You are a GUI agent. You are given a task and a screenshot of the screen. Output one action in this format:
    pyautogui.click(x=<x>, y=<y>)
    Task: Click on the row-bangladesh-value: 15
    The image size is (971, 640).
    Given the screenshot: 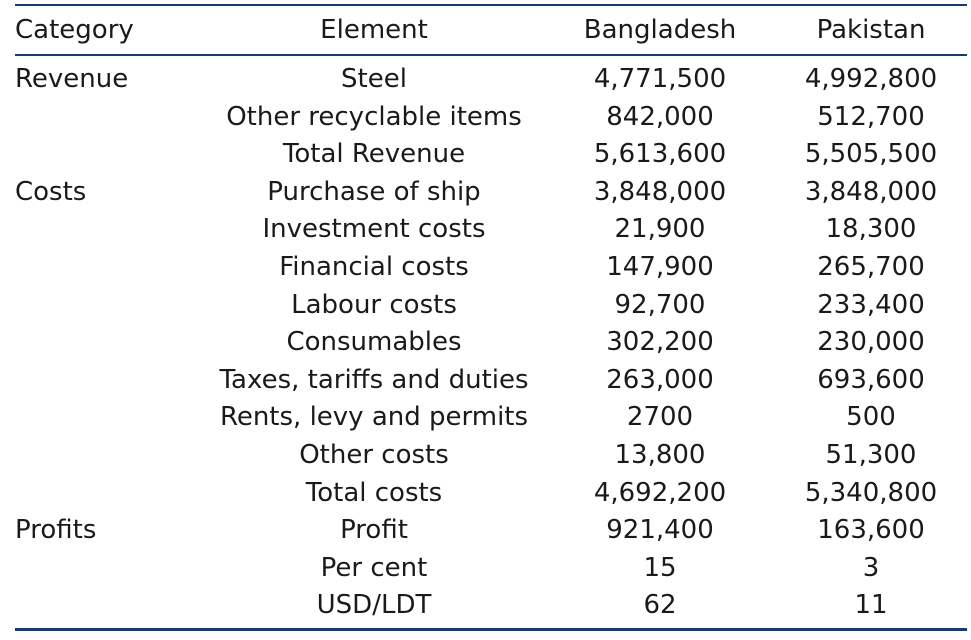 What is the action you would take?
    pyautogui.click(x=660, y=567)
    